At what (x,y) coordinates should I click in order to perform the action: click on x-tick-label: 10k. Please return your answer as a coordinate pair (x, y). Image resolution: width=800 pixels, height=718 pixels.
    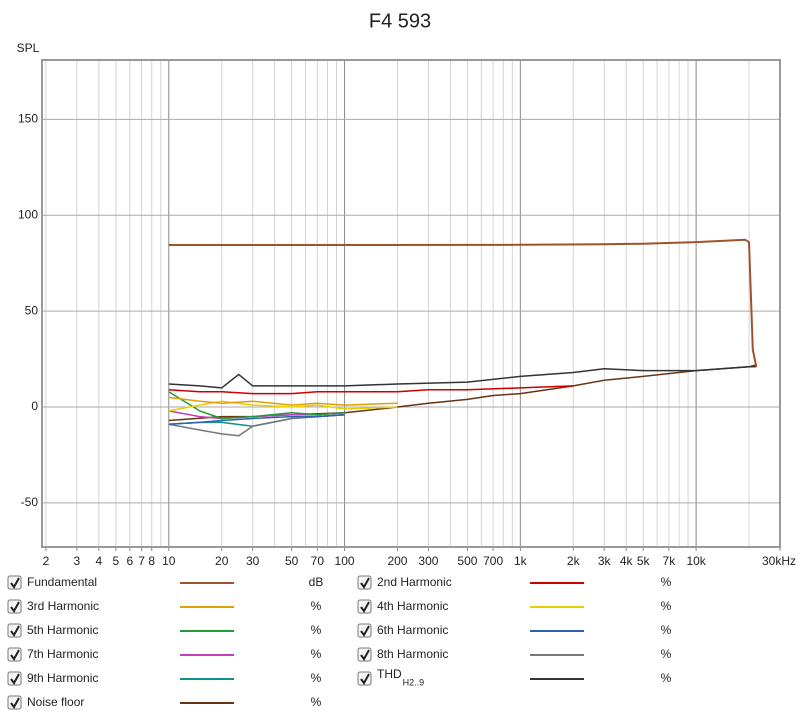
    Looking at the image, I should click on (696, 561).